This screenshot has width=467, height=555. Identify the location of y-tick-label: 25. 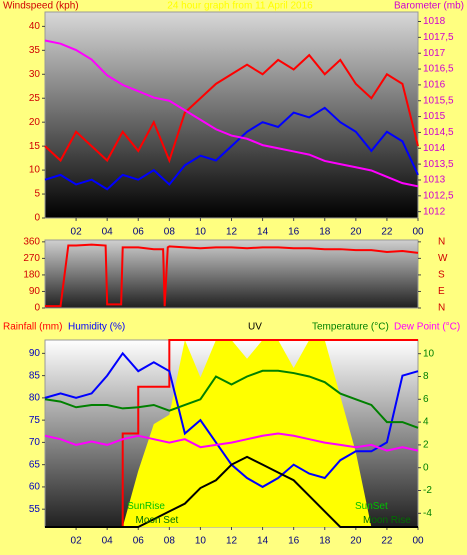
(35, 98).